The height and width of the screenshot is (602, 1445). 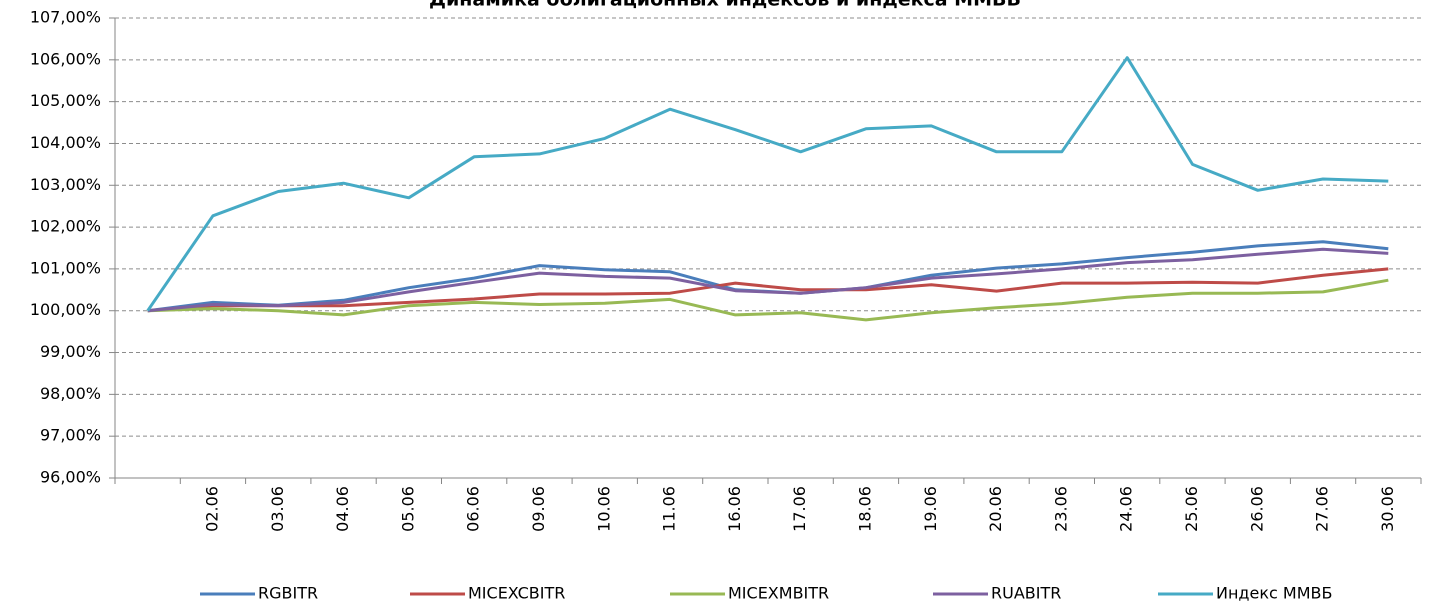 What do you see at coordinates (1256, 509) in the screenshot?
I see `x-tick-label: 26.06` at bounding box center [1256, 509].